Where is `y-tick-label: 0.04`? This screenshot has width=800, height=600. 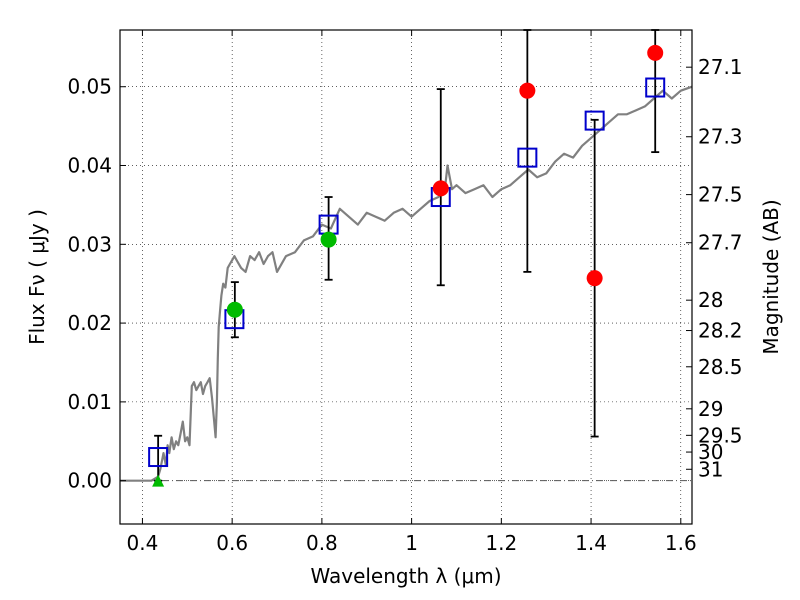 y-tick-label: 0.04 is located at coordinates (89, 166).